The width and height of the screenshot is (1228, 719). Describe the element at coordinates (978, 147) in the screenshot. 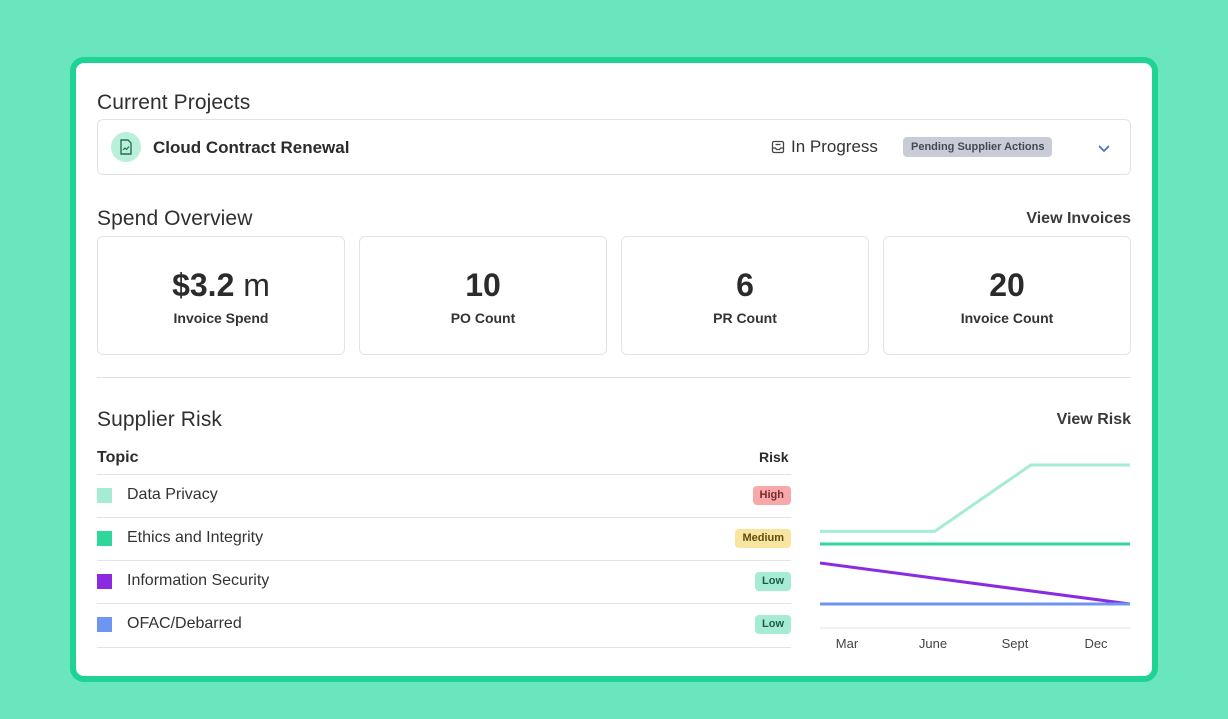

I see `status-badge: Pending Supplier Actions` at that location.